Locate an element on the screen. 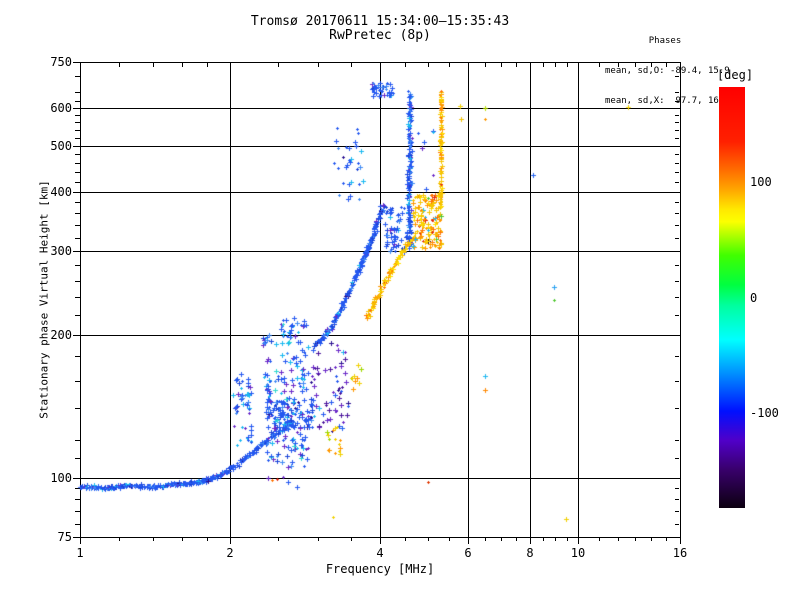 Image resolution: width=800 pixels, height=600 pixels. colorbar-title: [deg] is located at coordinates (735, 75).